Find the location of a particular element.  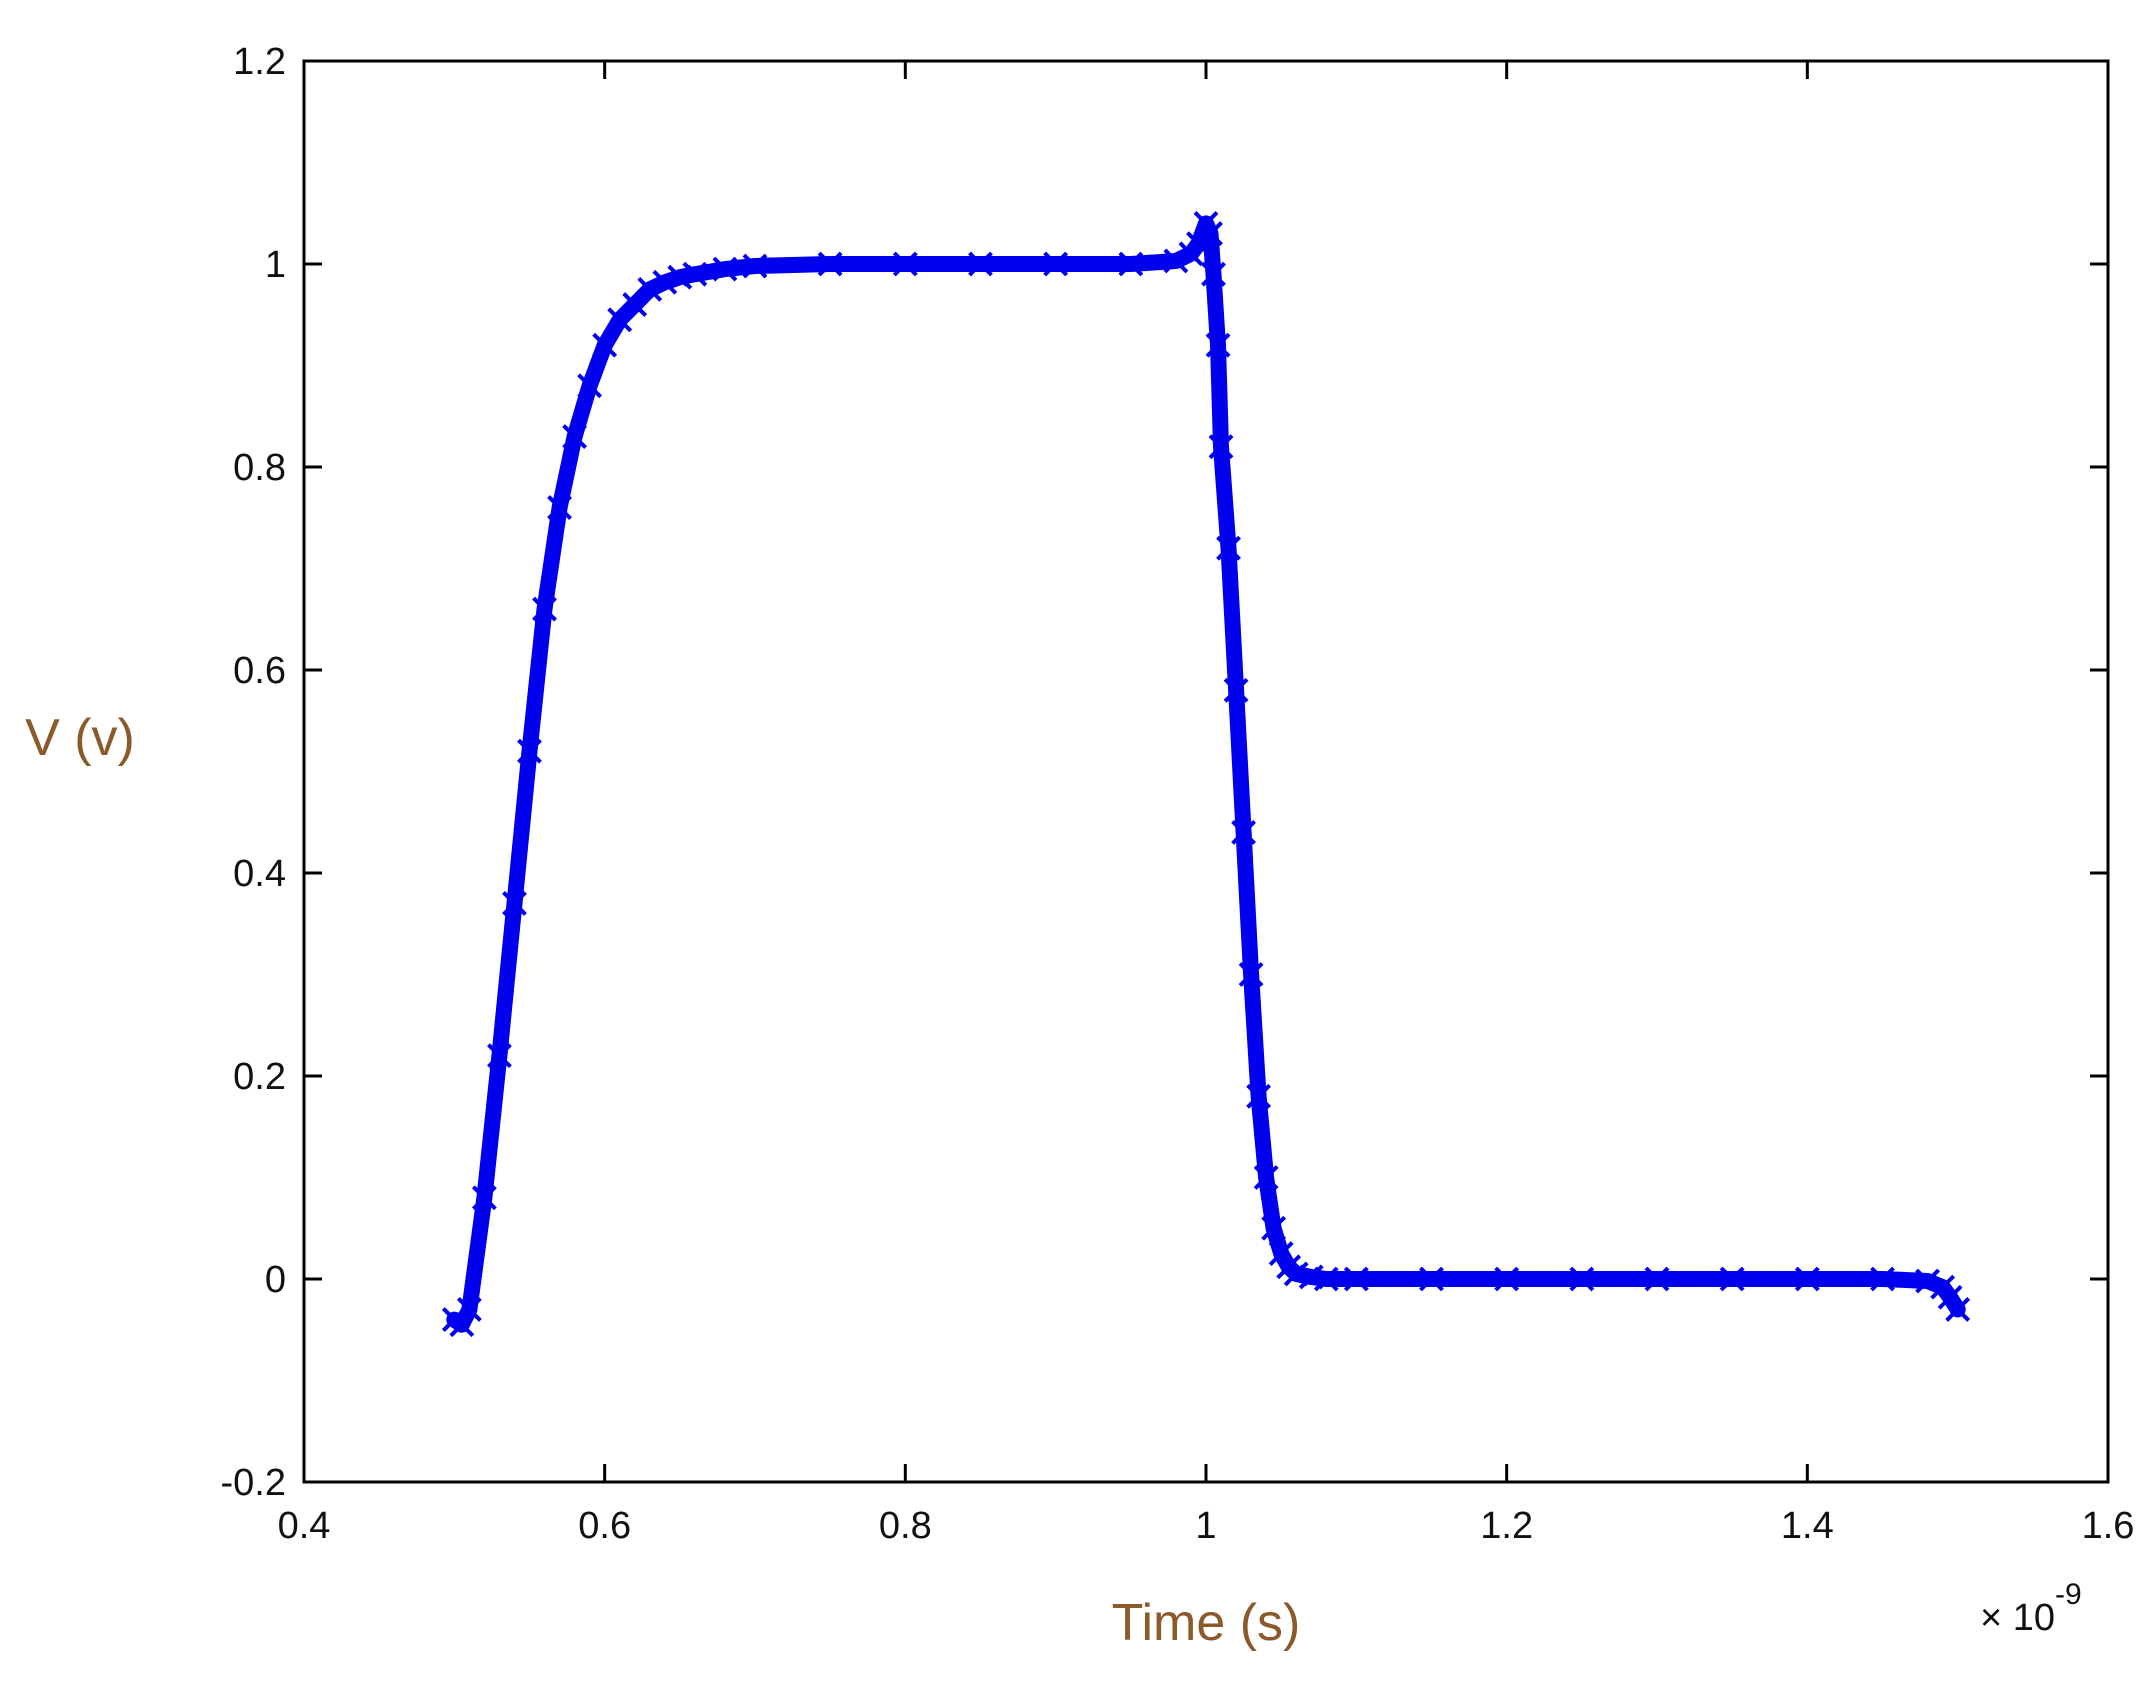

x-axis-multiplier: × 10 is located at coordinates (2017, 1618).